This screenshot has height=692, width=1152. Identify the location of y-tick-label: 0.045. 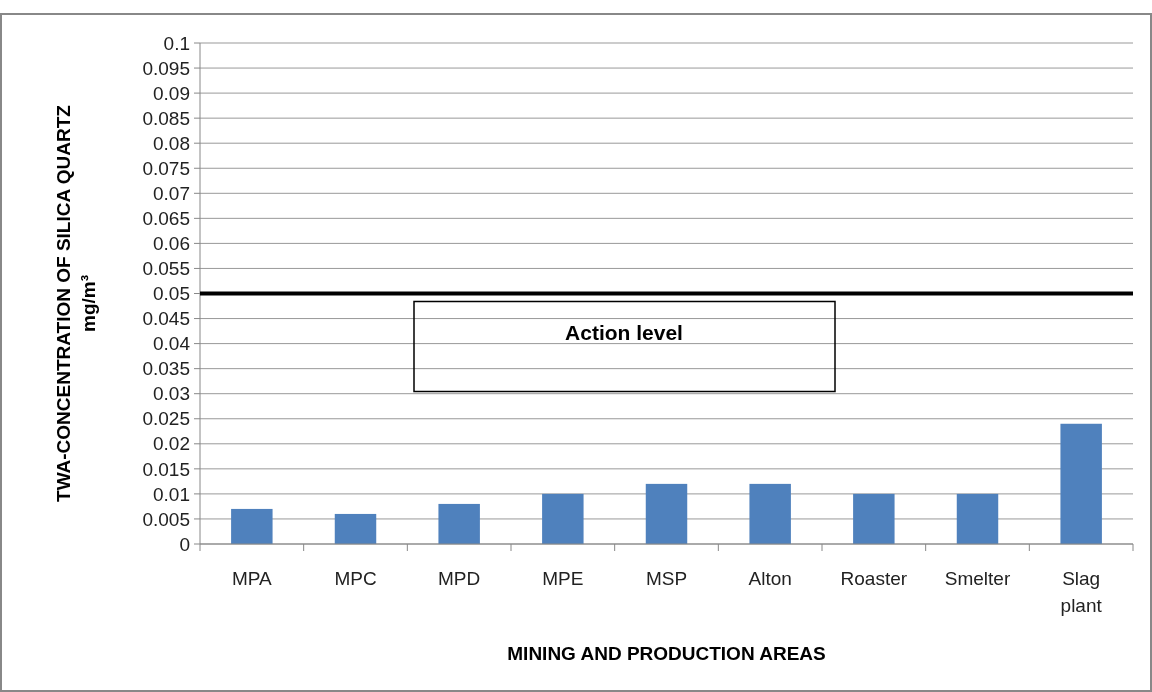
(166, 319).